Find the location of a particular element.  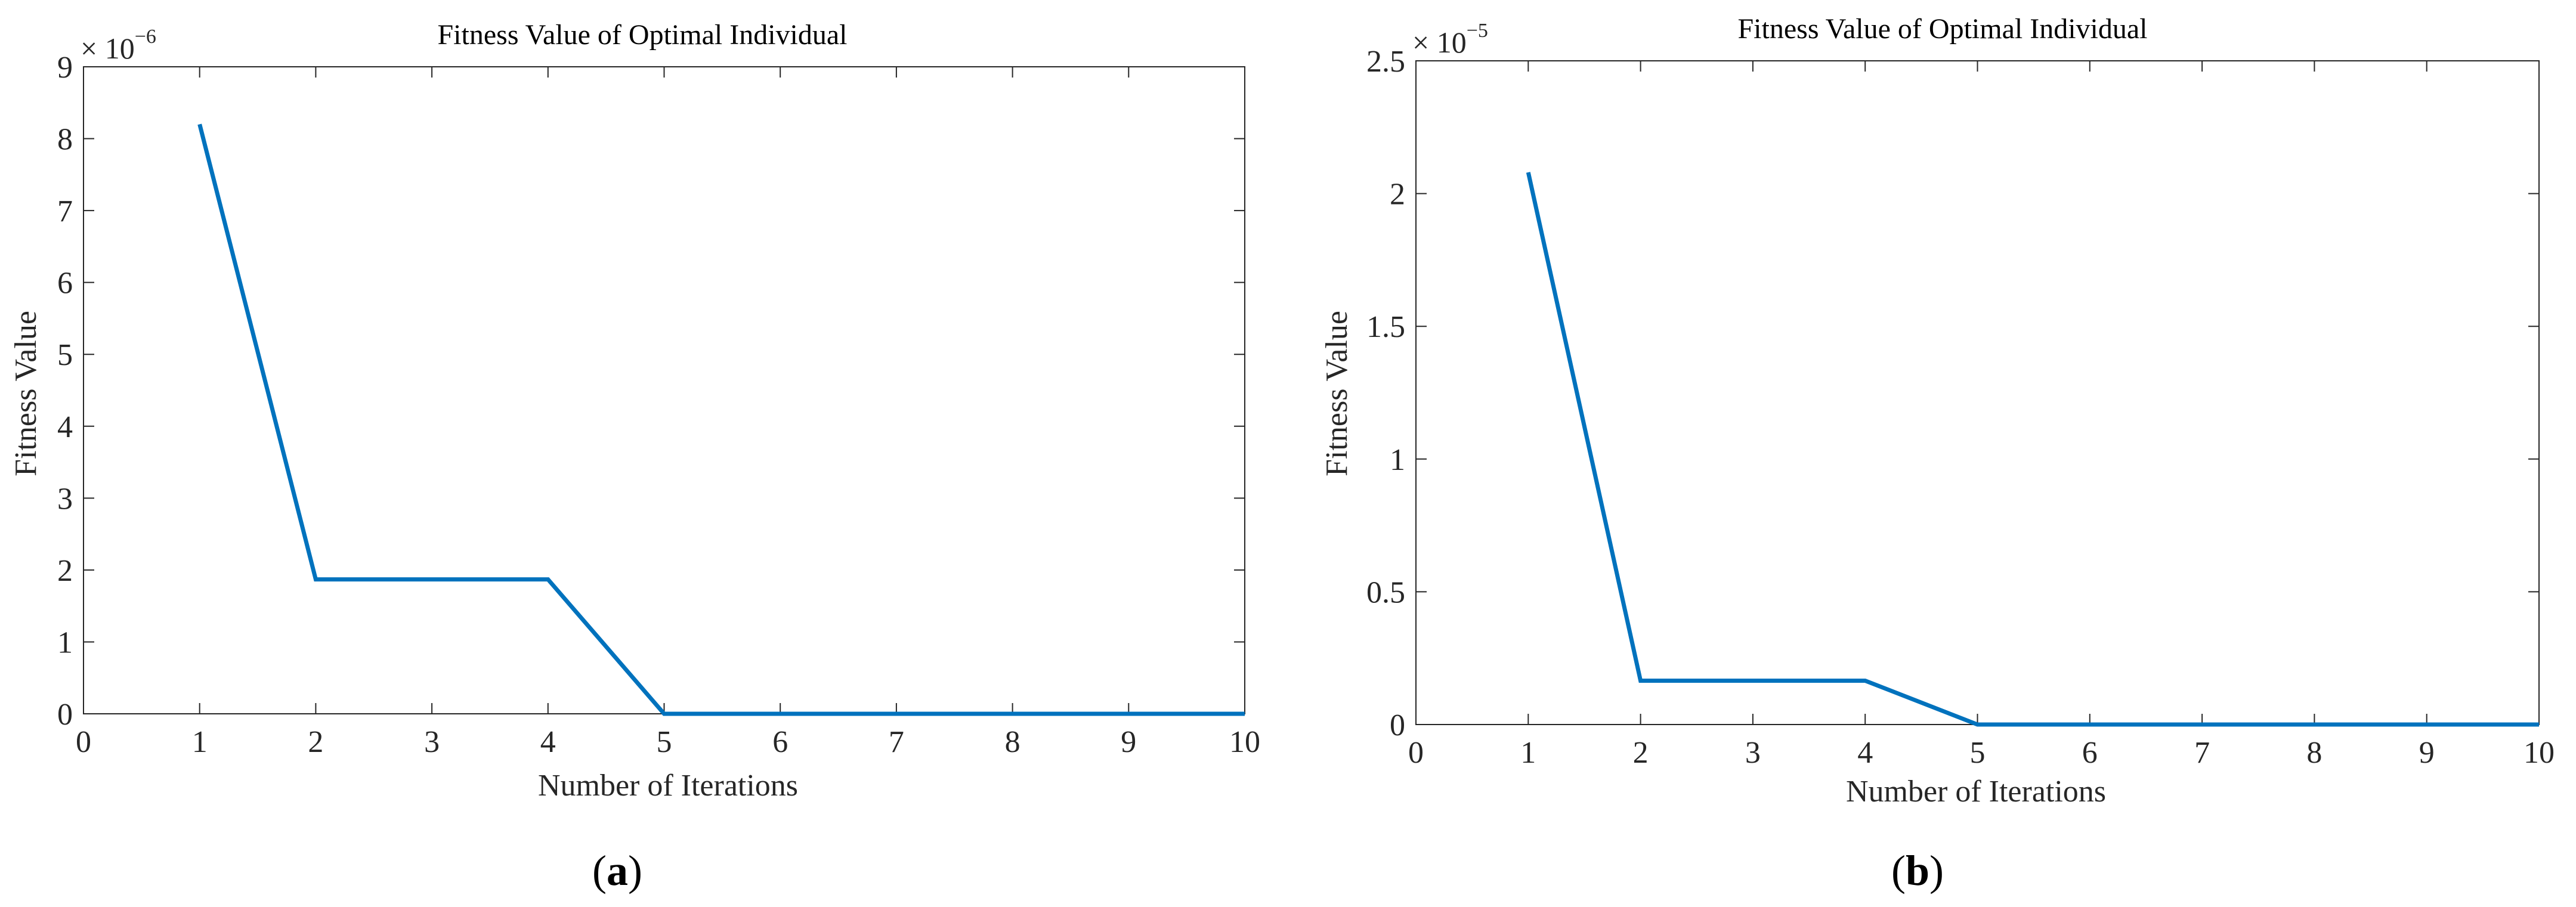

y-tick-label: 9 is located at coordinates (65, 68).